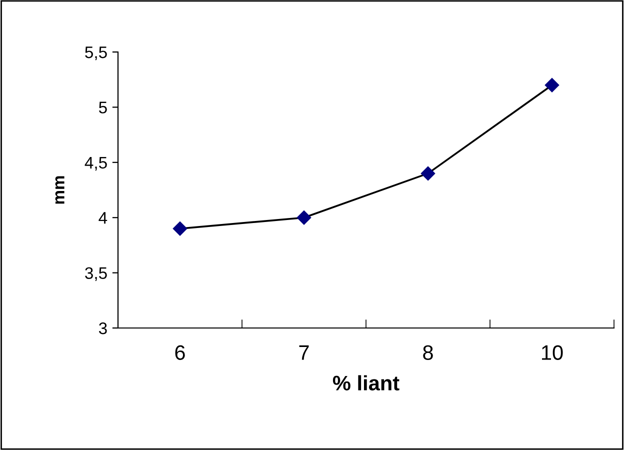 The image size is (624, 450). I want to click on y-tick-label: 4,5, so click(95, 163).